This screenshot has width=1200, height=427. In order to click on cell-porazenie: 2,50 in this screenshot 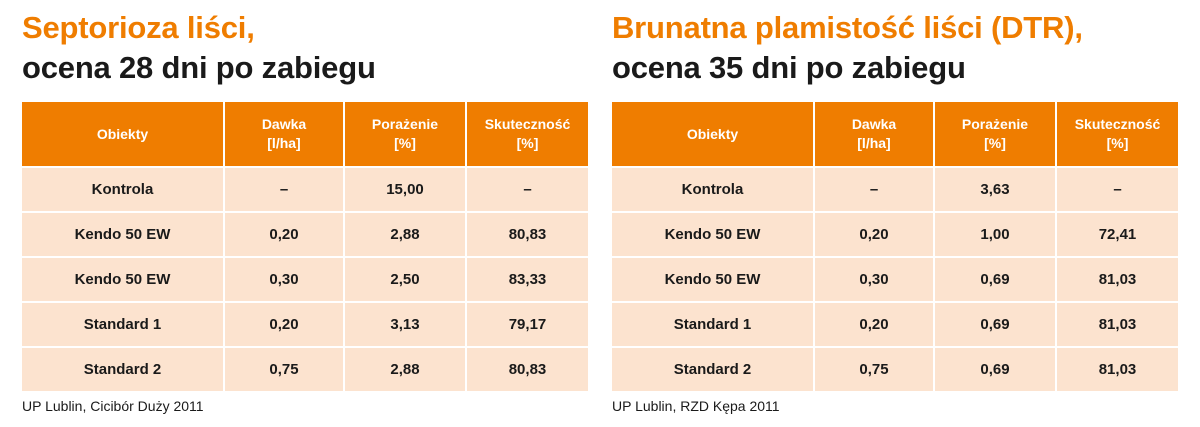, I will do `click(405, 279)`.